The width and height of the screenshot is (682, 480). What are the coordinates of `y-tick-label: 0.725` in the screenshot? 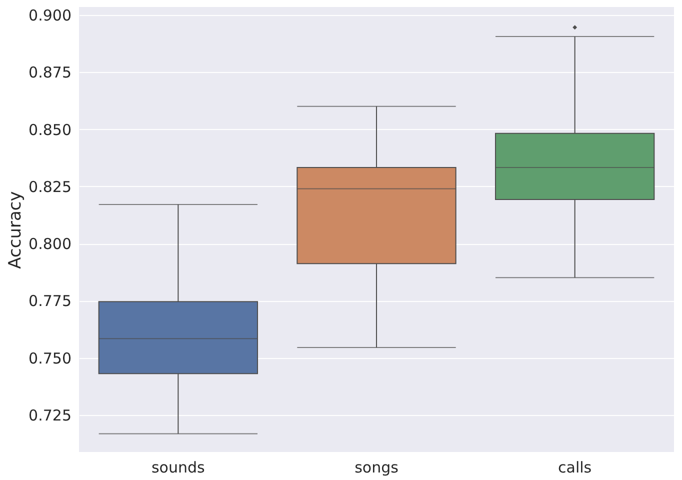 It's located at (50, 415).